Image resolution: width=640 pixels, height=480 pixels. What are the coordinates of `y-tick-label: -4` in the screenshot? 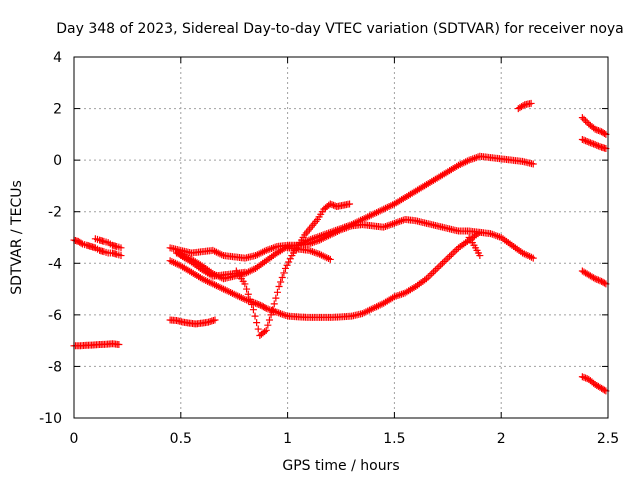 It's located at (55, 264).